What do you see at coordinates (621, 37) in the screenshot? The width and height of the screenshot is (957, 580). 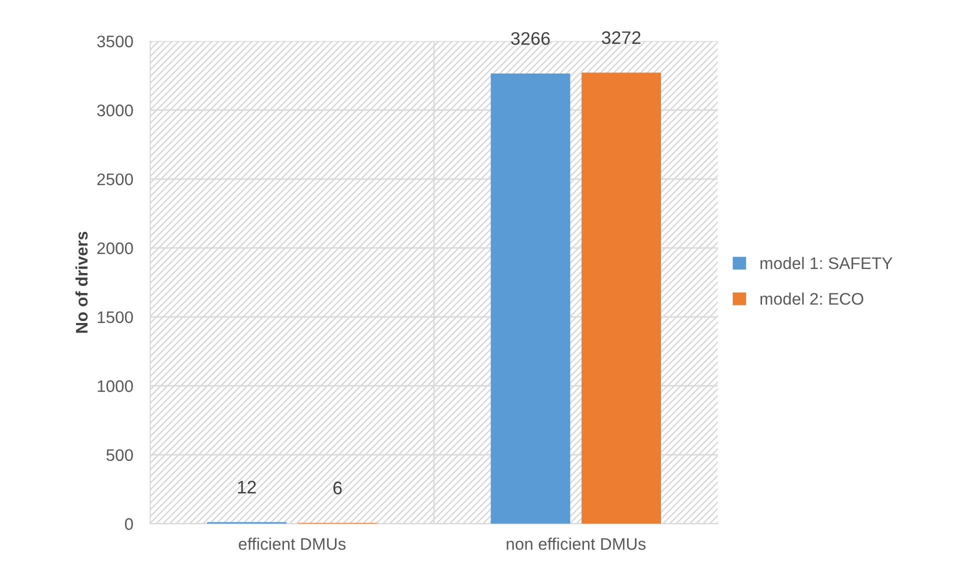 I see `data-label: 3272` at bounding box center [621, 37].